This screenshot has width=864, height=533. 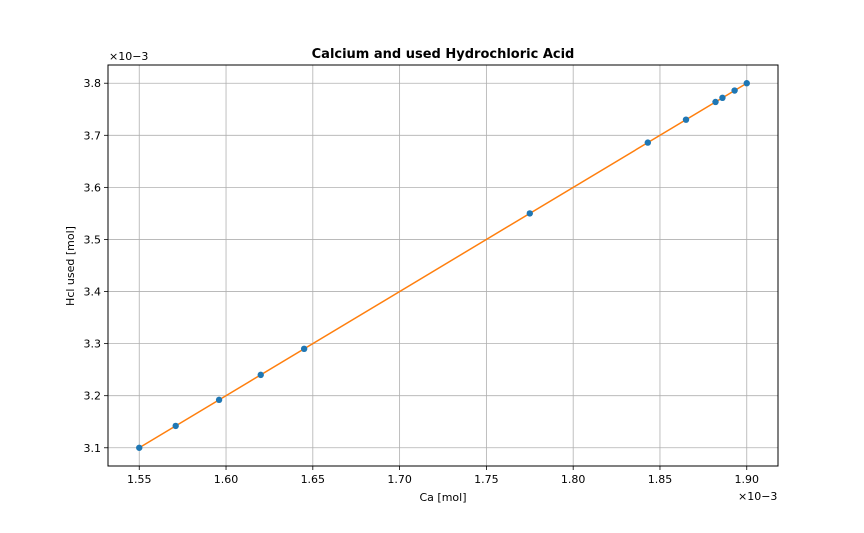 What do you see at coordinates (443, 54) in the screenshot?
I see `chart-title: Calcium and used Hydrochloric Acid` at bounding box center [443, 54].